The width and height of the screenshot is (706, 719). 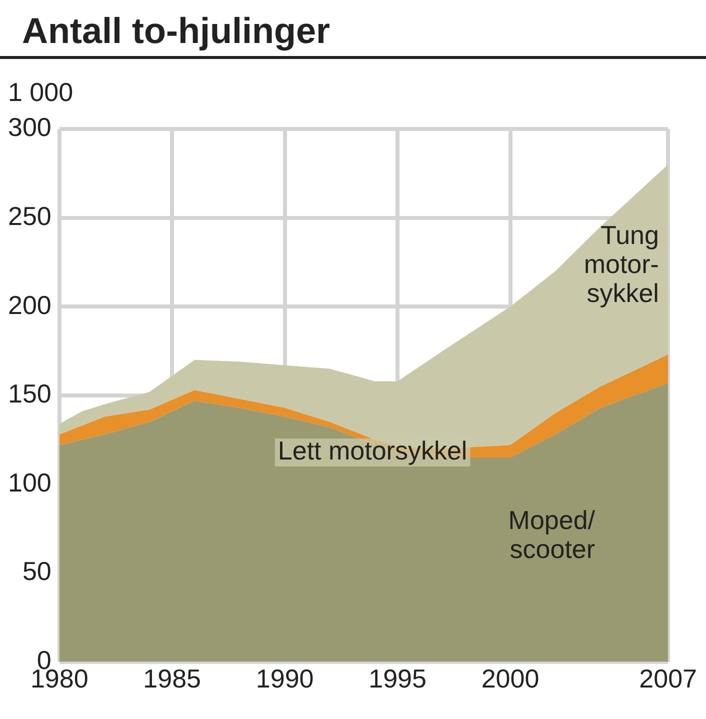 What do you see at coordinates (285, 679) in the screenshot?
I see `x-tick-label: 1990` at bounding box center [285, 679].